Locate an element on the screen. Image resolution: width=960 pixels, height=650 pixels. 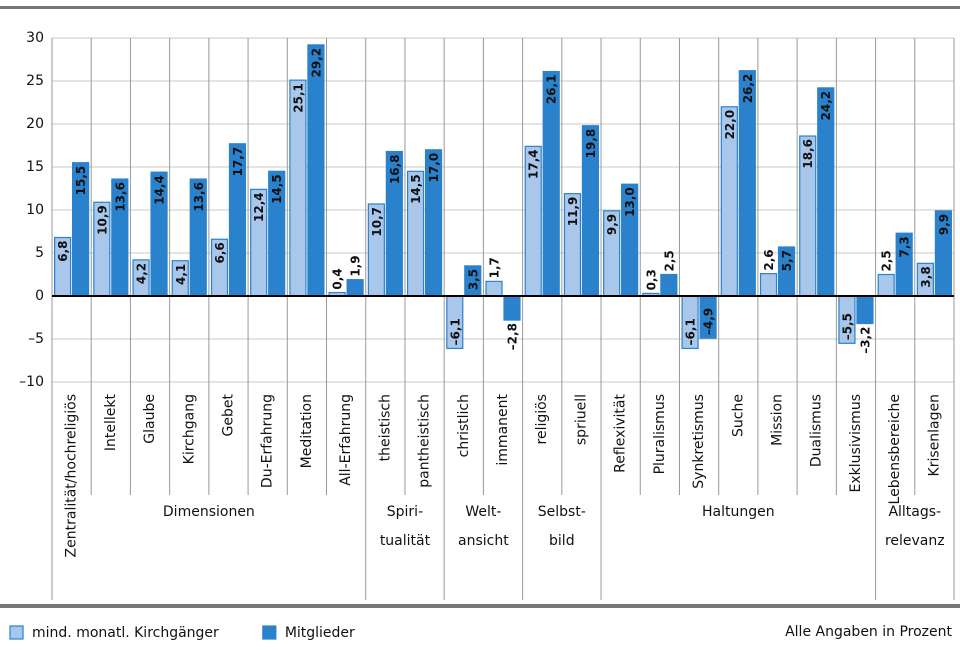
value-label: 26,1 is located at coordinates (552, 90).